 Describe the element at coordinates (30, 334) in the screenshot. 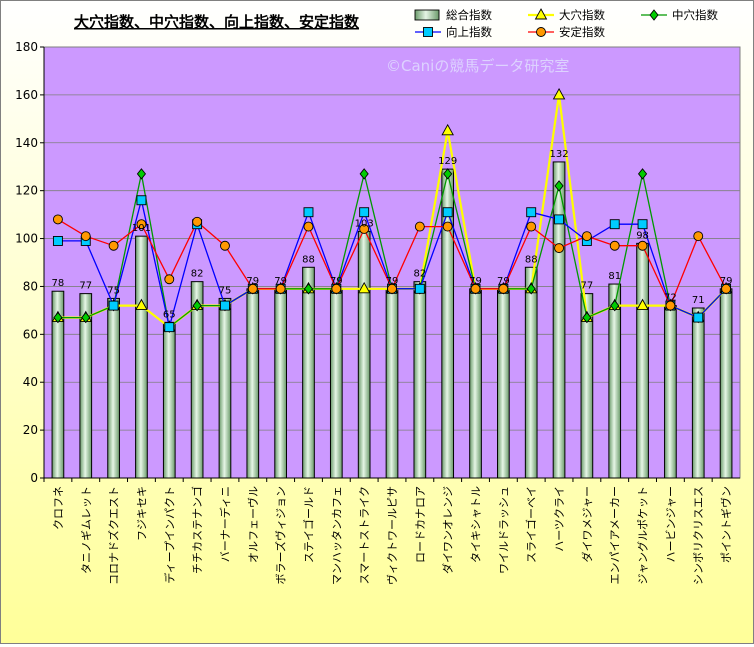

I see `y-tick-label: 60` at that location.